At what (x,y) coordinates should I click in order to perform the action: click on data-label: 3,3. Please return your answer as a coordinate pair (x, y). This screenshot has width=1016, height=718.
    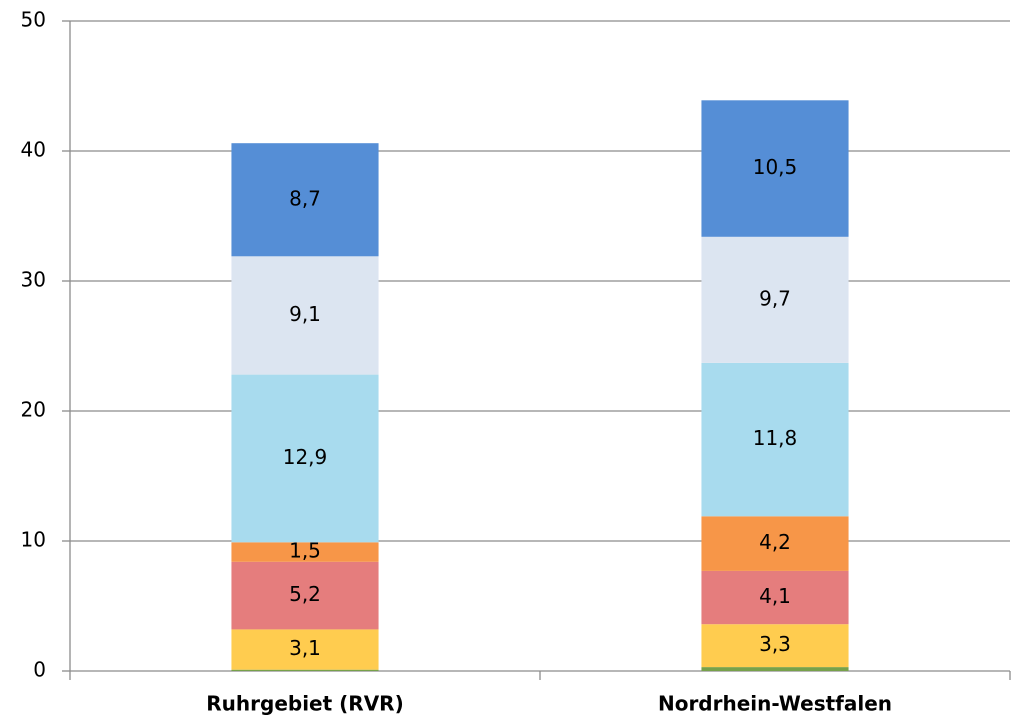
    Looking at the image, I should click on (775, 644).